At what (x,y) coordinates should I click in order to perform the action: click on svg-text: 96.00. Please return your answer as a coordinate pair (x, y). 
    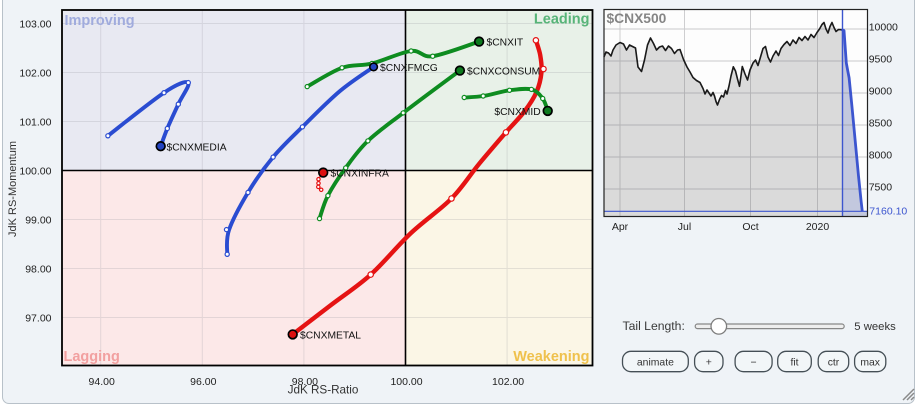
    Looking at the image, I should click on (203, 382).